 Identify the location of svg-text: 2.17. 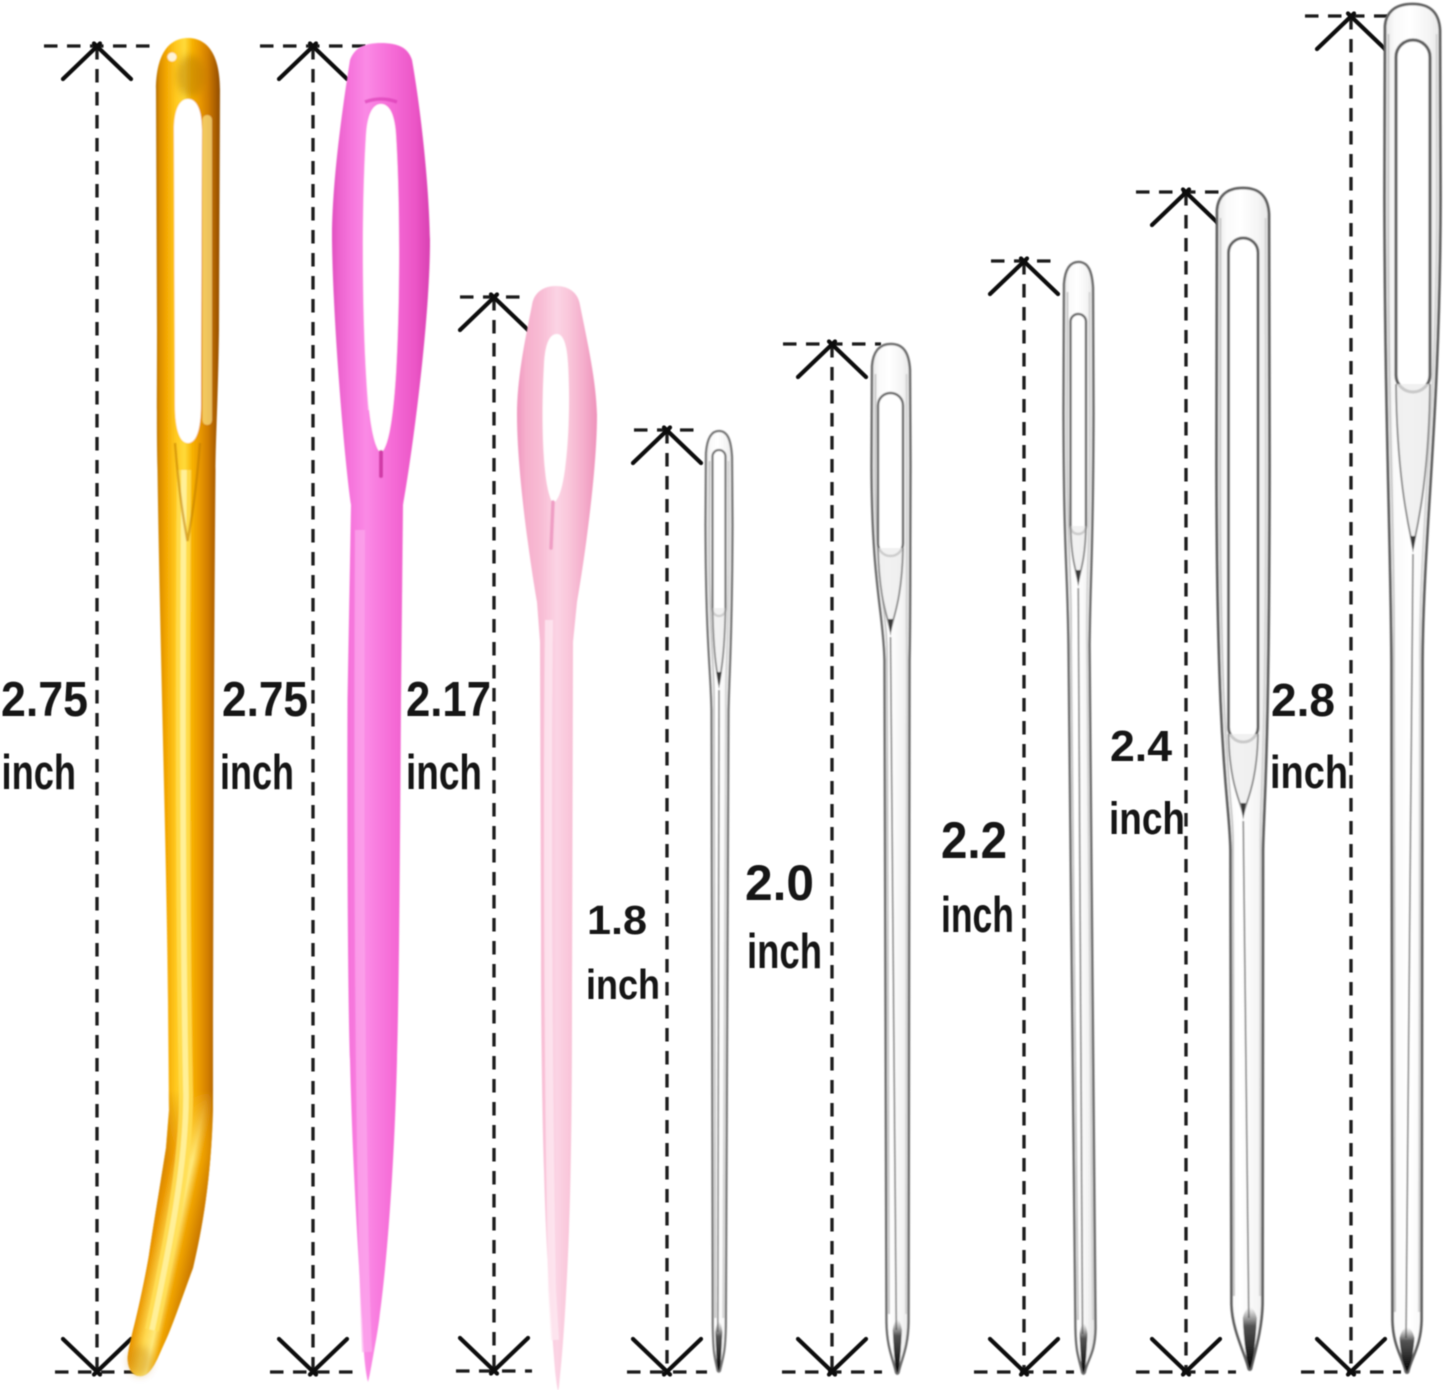
(448, 700).